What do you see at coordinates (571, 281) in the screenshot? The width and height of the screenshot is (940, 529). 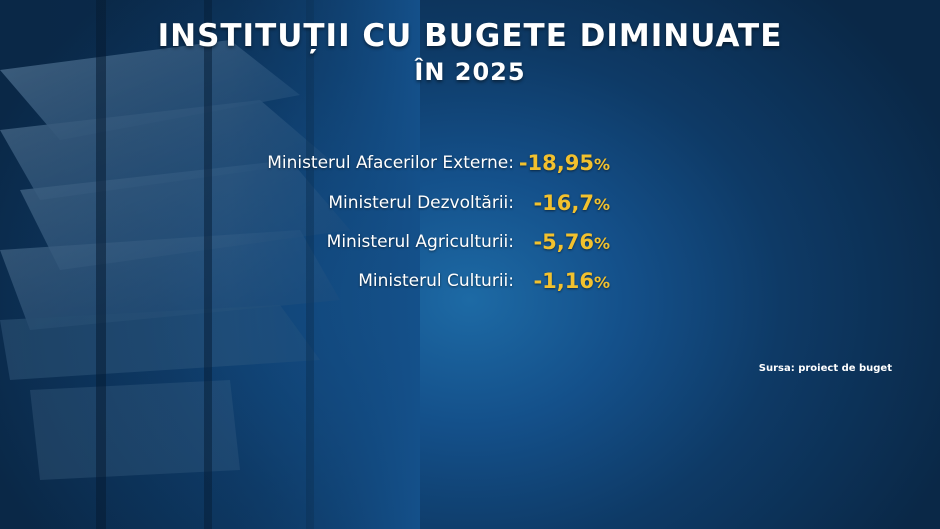 I see `row-value: -1,16%` at bounding box center [571, 281].